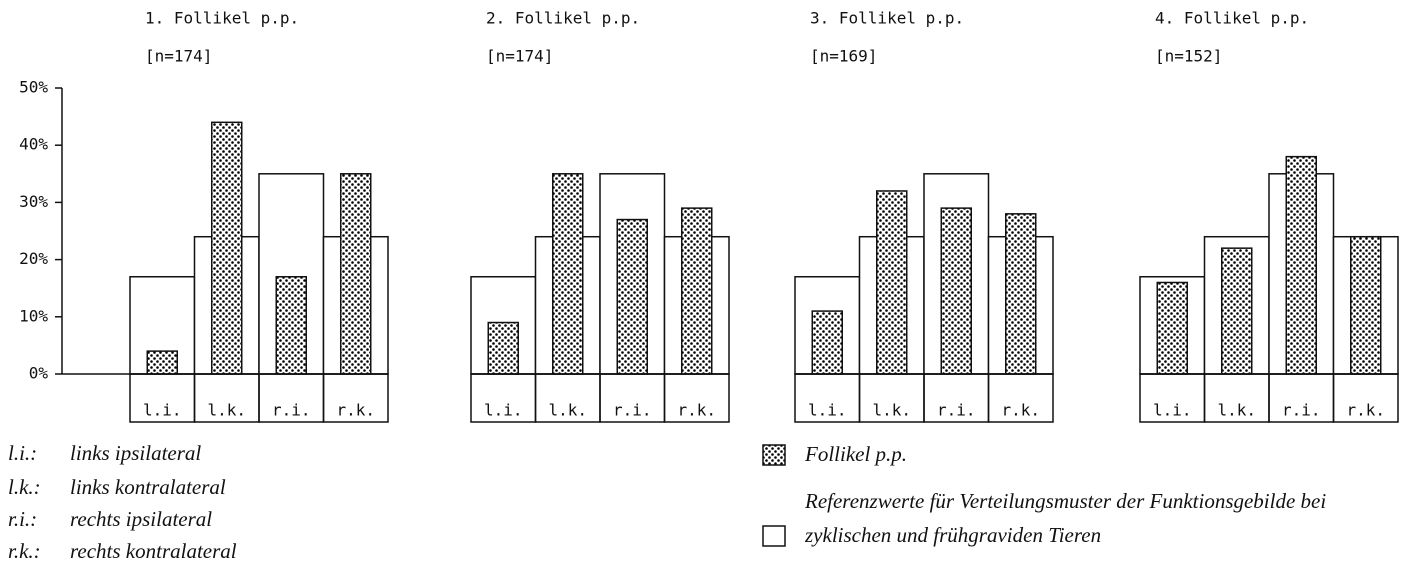  Describe the element at coordinates (1232, 18) in the screenshot. I see `panel-title: 4. Follikel p.p.` at that location.